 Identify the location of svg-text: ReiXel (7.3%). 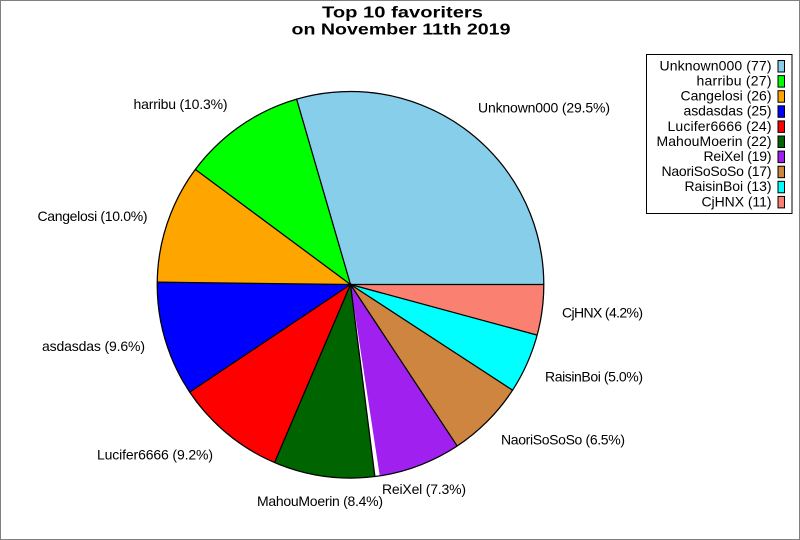
(424, 489).